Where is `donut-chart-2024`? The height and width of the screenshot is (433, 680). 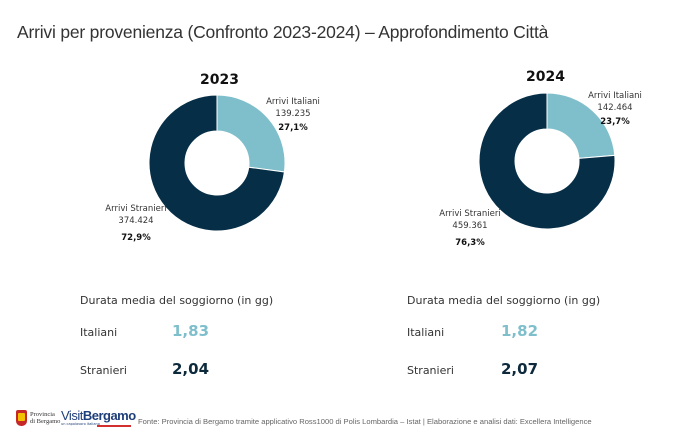 donut-chart-2024 is located at coordinates (547, 161).